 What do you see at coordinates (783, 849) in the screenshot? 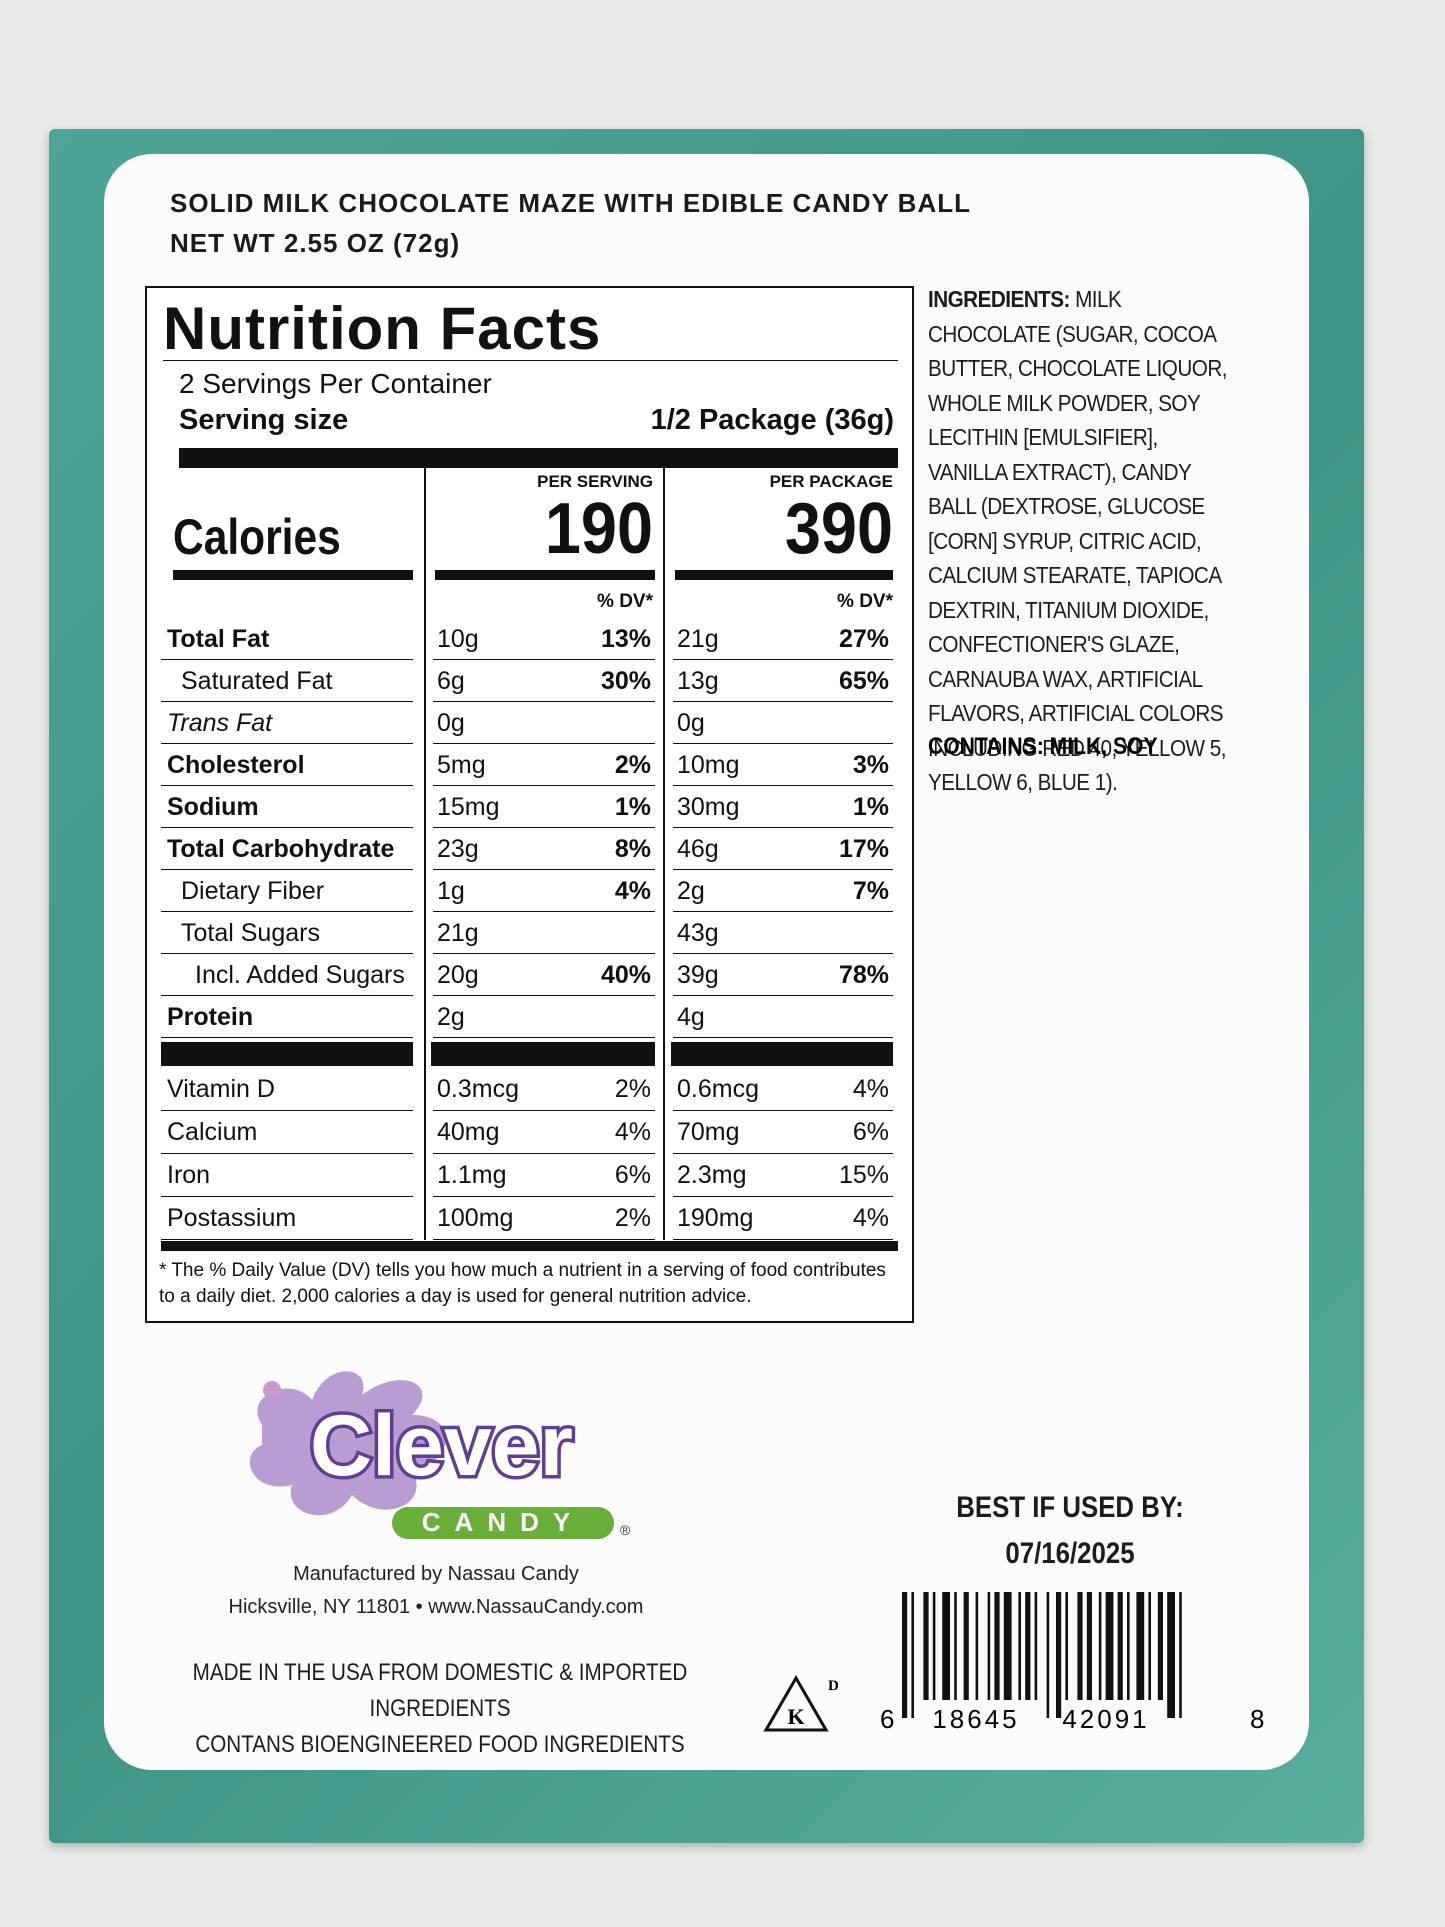
I see `cell: 46g 17%` at bounding box center [783, 849].